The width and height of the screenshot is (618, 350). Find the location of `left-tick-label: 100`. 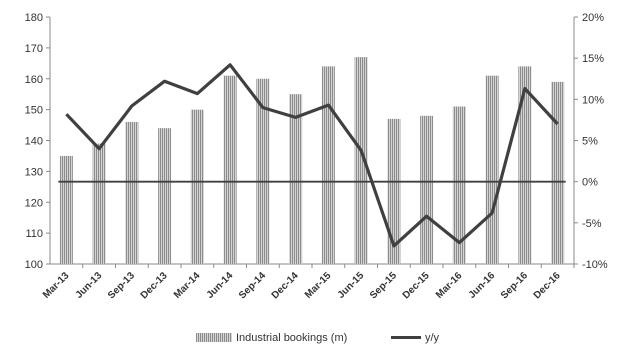

left-tick-label: 100 is located at coordinates (34, 265).